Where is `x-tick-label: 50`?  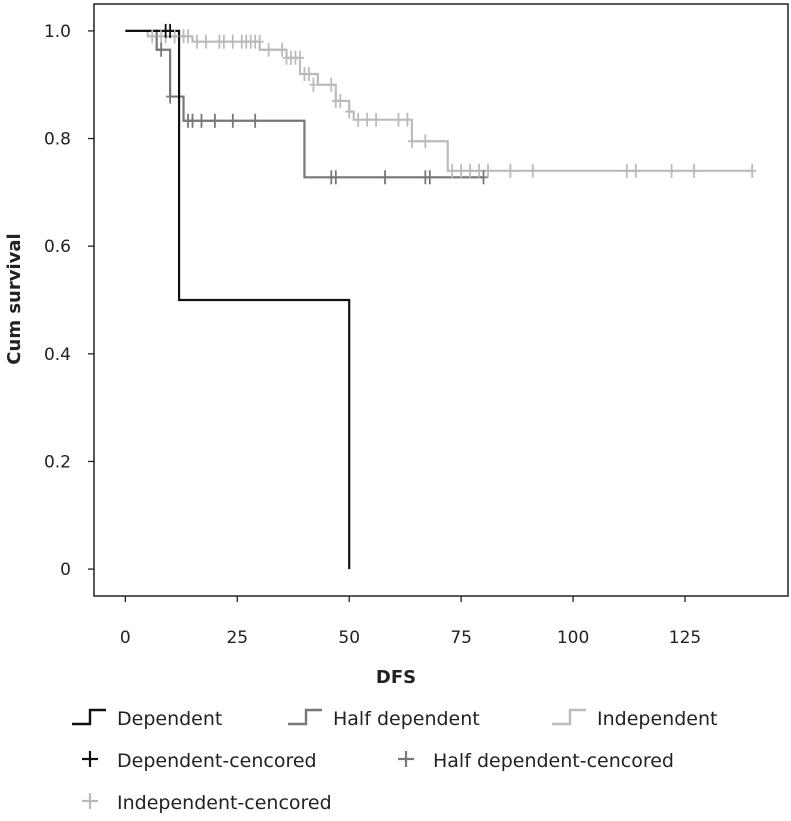 x-tick-label: 50 is located at coordinates (349, 638).